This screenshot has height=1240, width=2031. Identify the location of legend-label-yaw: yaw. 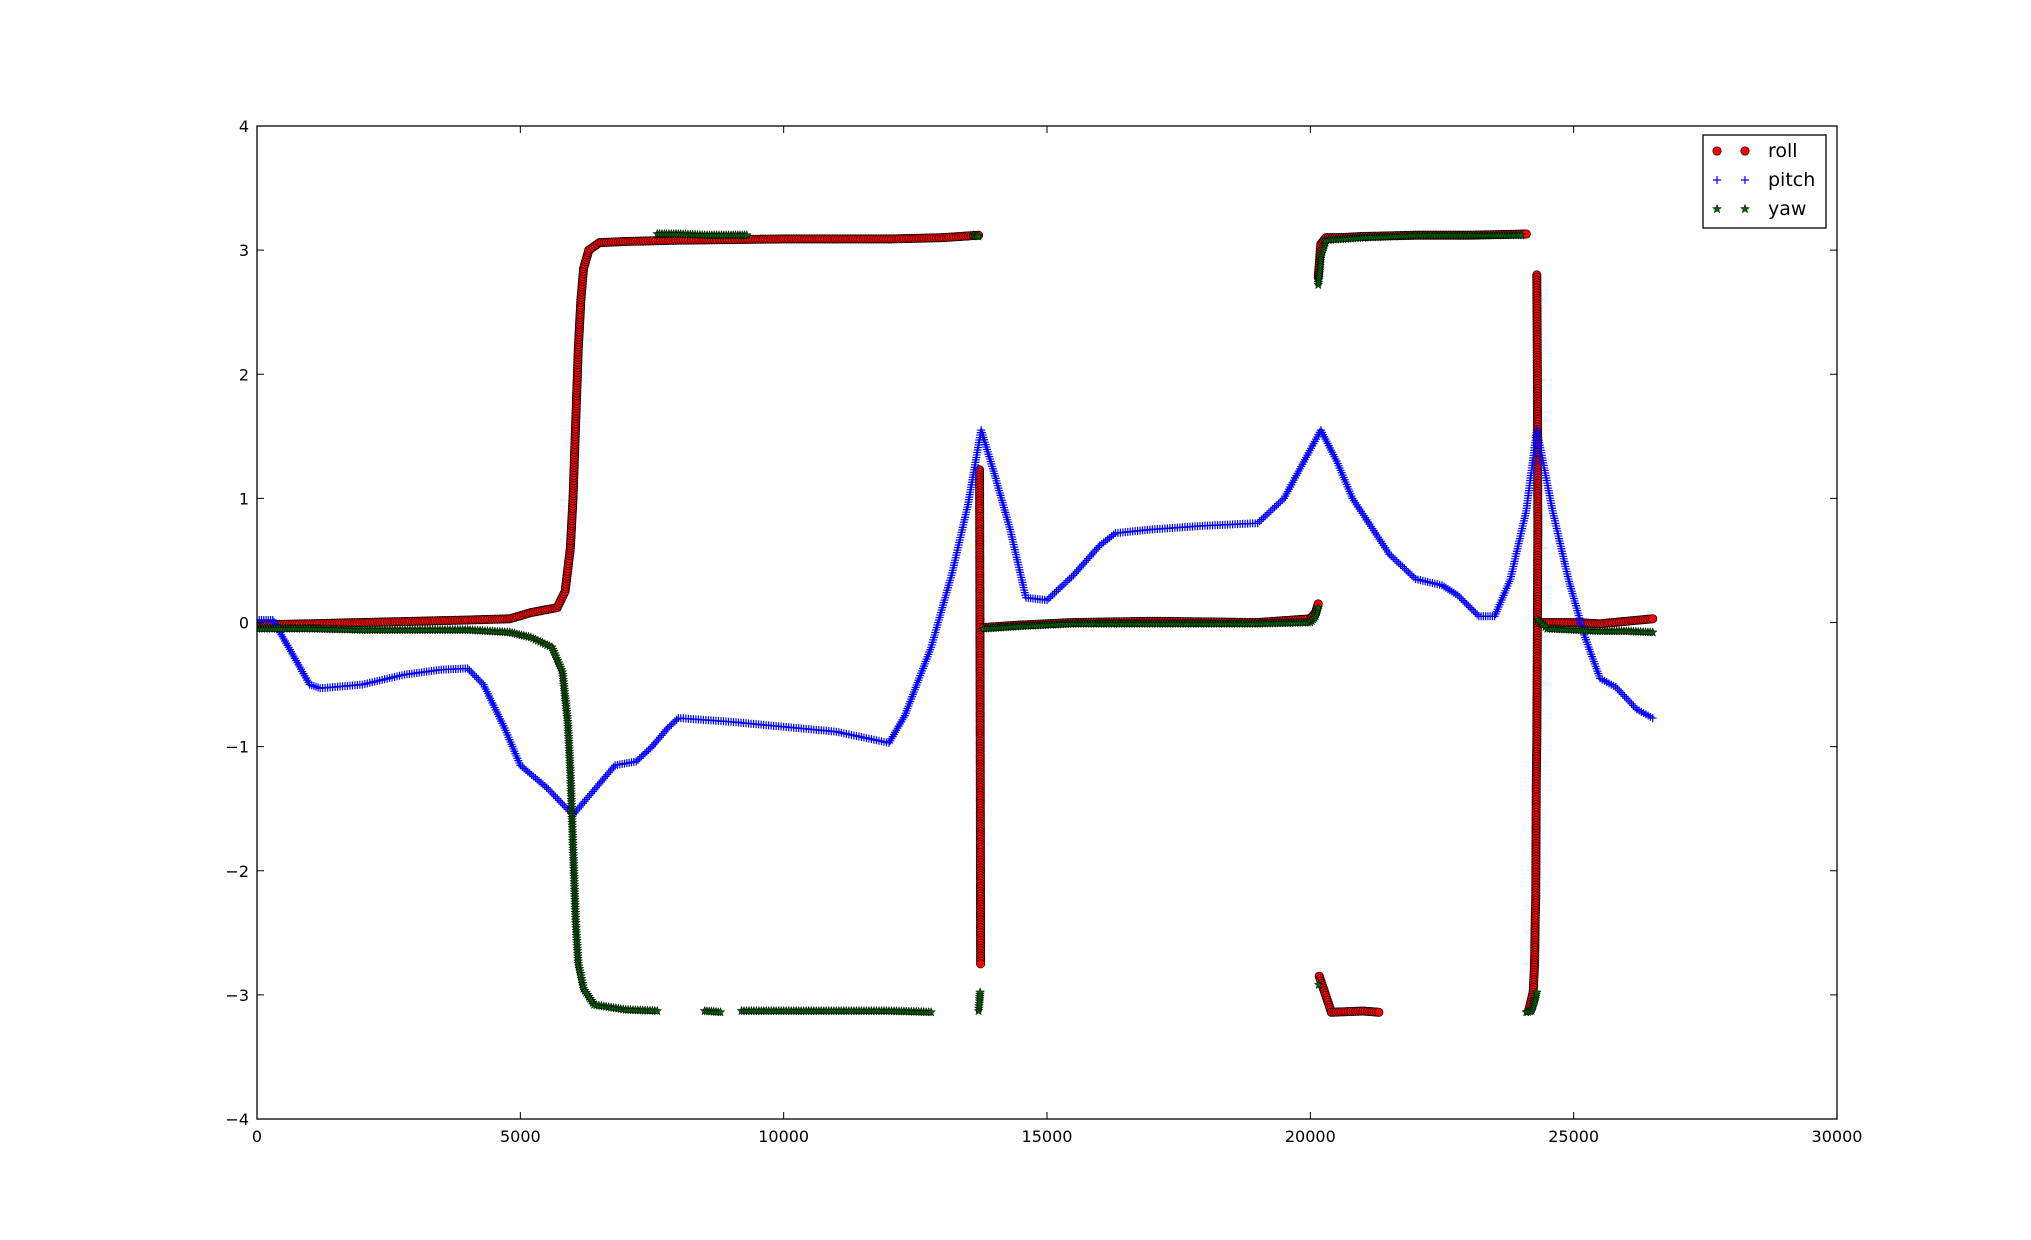
(1787, 209).